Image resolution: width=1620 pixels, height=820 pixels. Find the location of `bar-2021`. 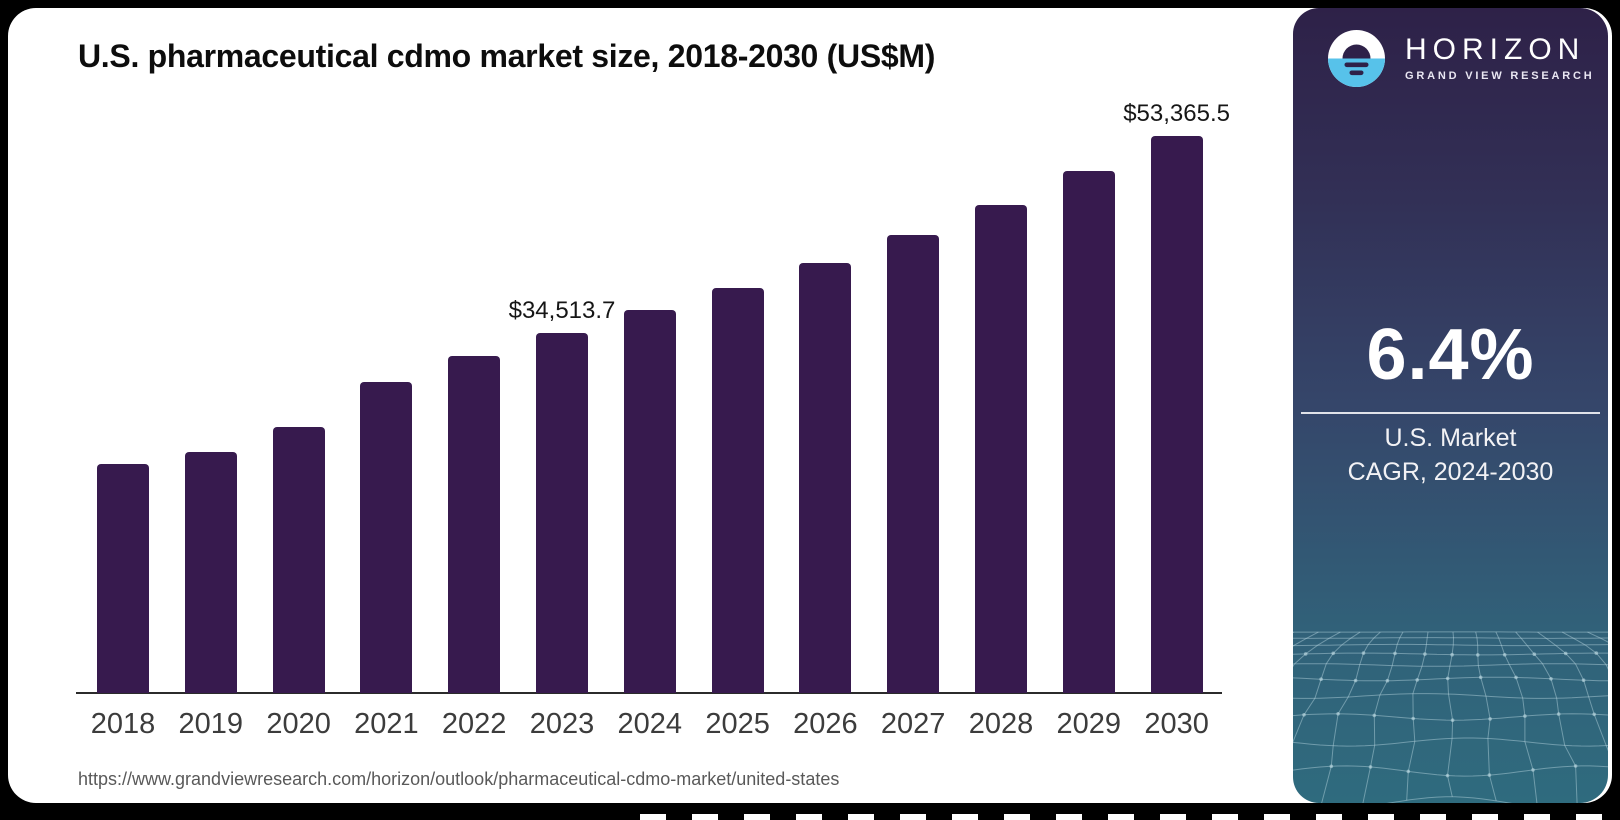

bar-2021 is located at coordinates (386, 537).